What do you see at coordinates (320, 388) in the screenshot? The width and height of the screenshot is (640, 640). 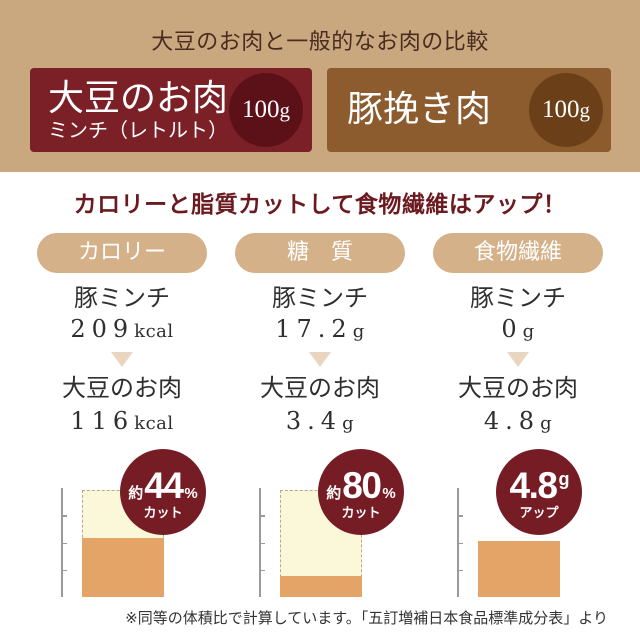 I see `sugar-soy-name: 大豆のお肉` at bounding box center [320, 388].